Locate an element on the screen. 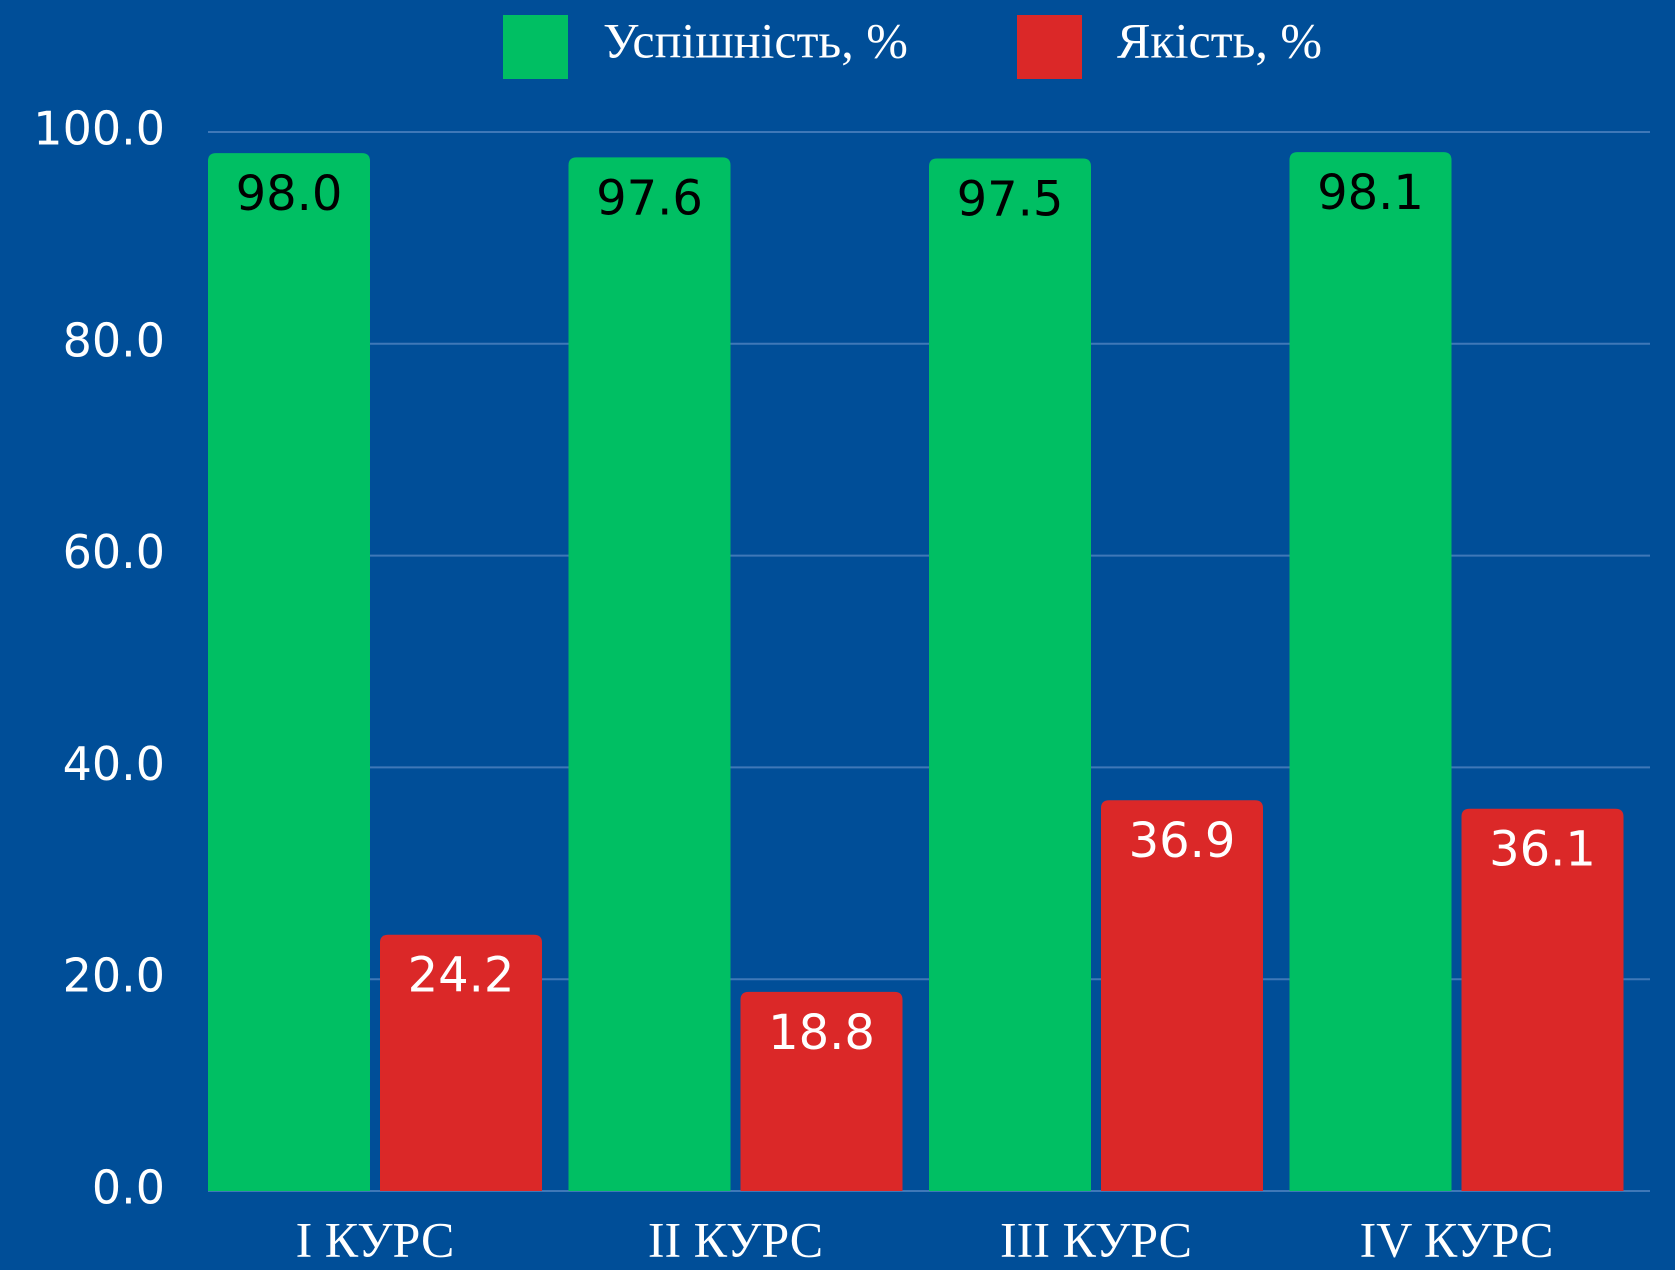 This screenshot has height=1270, width=1675. x-tick-label: III КУРС is located at coordinates (1096, 1239).